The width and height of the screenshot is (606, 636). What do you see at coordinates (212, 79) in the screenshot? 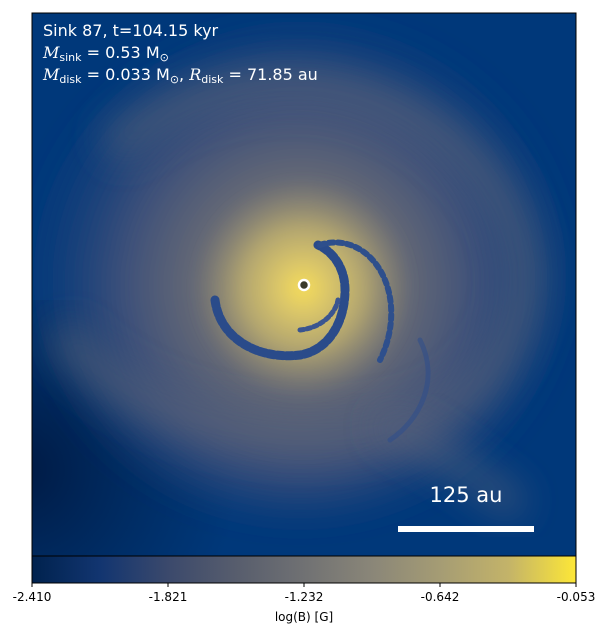
I see `rdisk-subscript: disk` at bounding box center [212, 79].